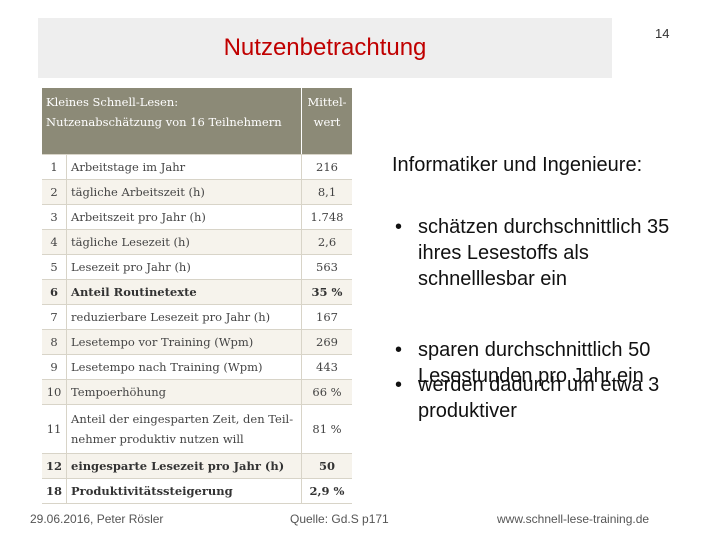 This screenshot has height=540, width=720. What do you see at coordinates (54, 491) in the screenshot?
I see `table-cell: 18` at bounding box center [54, 491].